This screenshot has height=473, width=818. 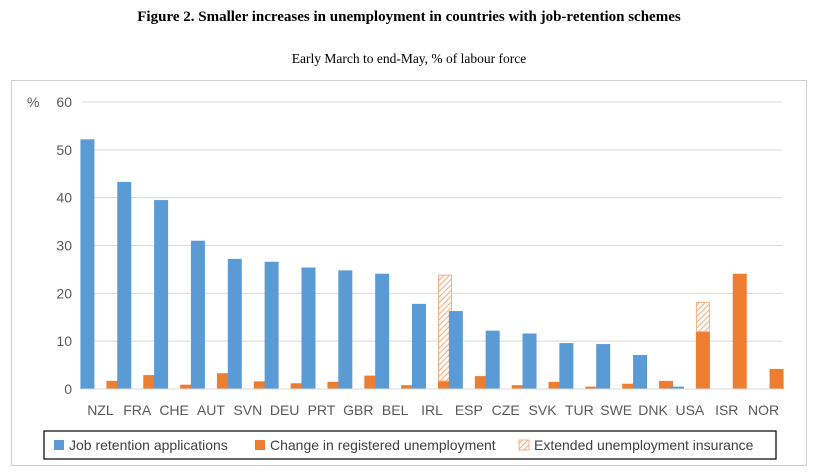 What do you see at coordinates (702, 360) in the screenshot?
I see `bar-unemployment-usa` at bounding box center [702, 360].